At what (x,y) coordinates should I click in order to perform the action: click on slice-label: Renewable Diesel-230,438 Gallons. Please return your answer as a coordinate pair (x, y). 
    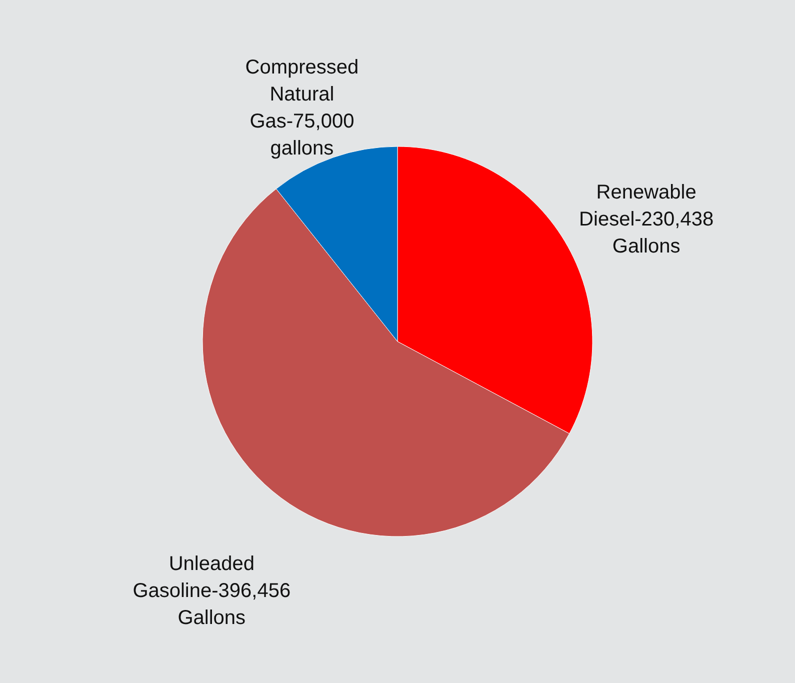
    Looking at the image, I should click on (646, 220).